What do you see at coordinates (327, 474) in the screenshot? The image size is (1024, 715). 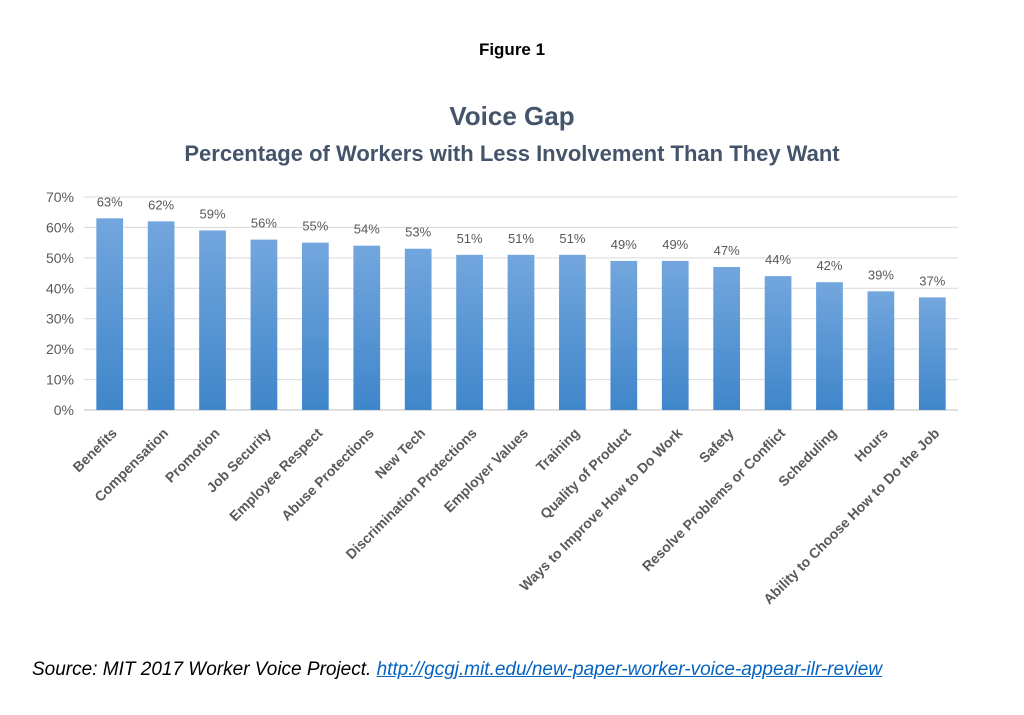 I see `x-tick-label: Abuse Protections` at bounding box center [327, 474].